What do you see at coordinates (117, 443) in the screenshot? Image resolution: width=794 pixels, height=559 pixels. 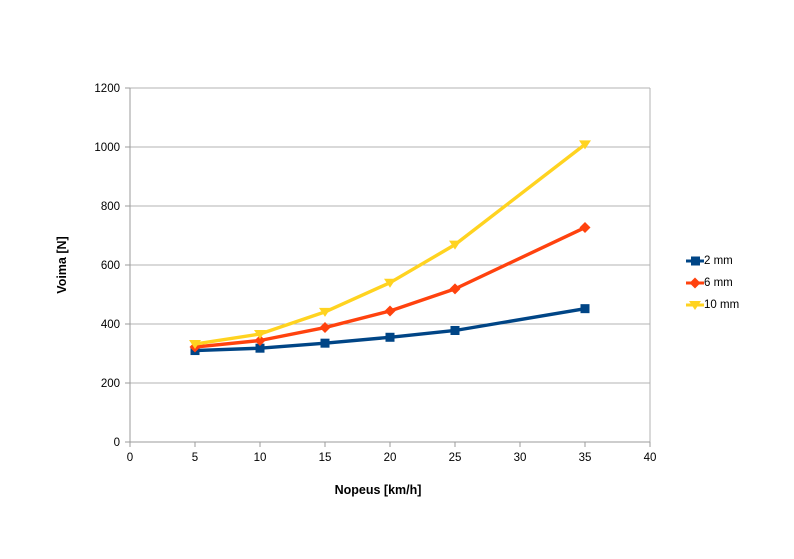 I see `y-tick-label: 0` at bounding box center [117, 443].